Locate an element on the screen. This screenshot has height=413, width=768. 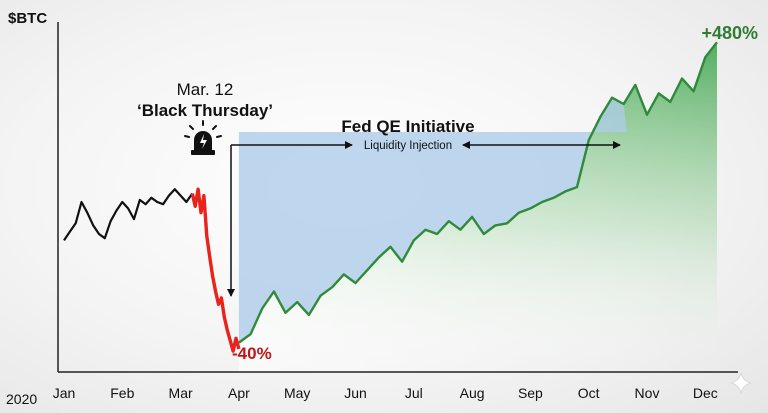
series-line-crash is located at coordinates (215, 270).